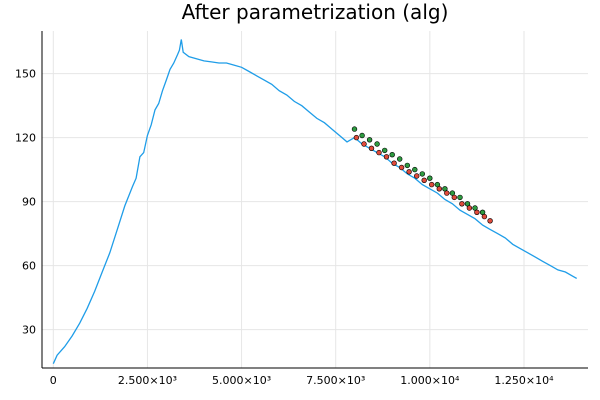 This screenshot has width=600, height=400. Describe the element at coordinates (524, 380) in the screenshot. I see `x-tick-label: 1.250×10⁴` at that location.